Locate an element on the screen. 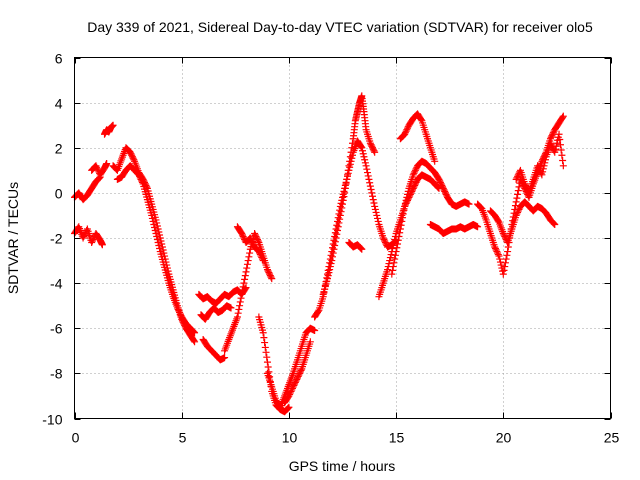 The image size is (640, 480). y-tick-label: -10 is located at coordinates (52, 420).